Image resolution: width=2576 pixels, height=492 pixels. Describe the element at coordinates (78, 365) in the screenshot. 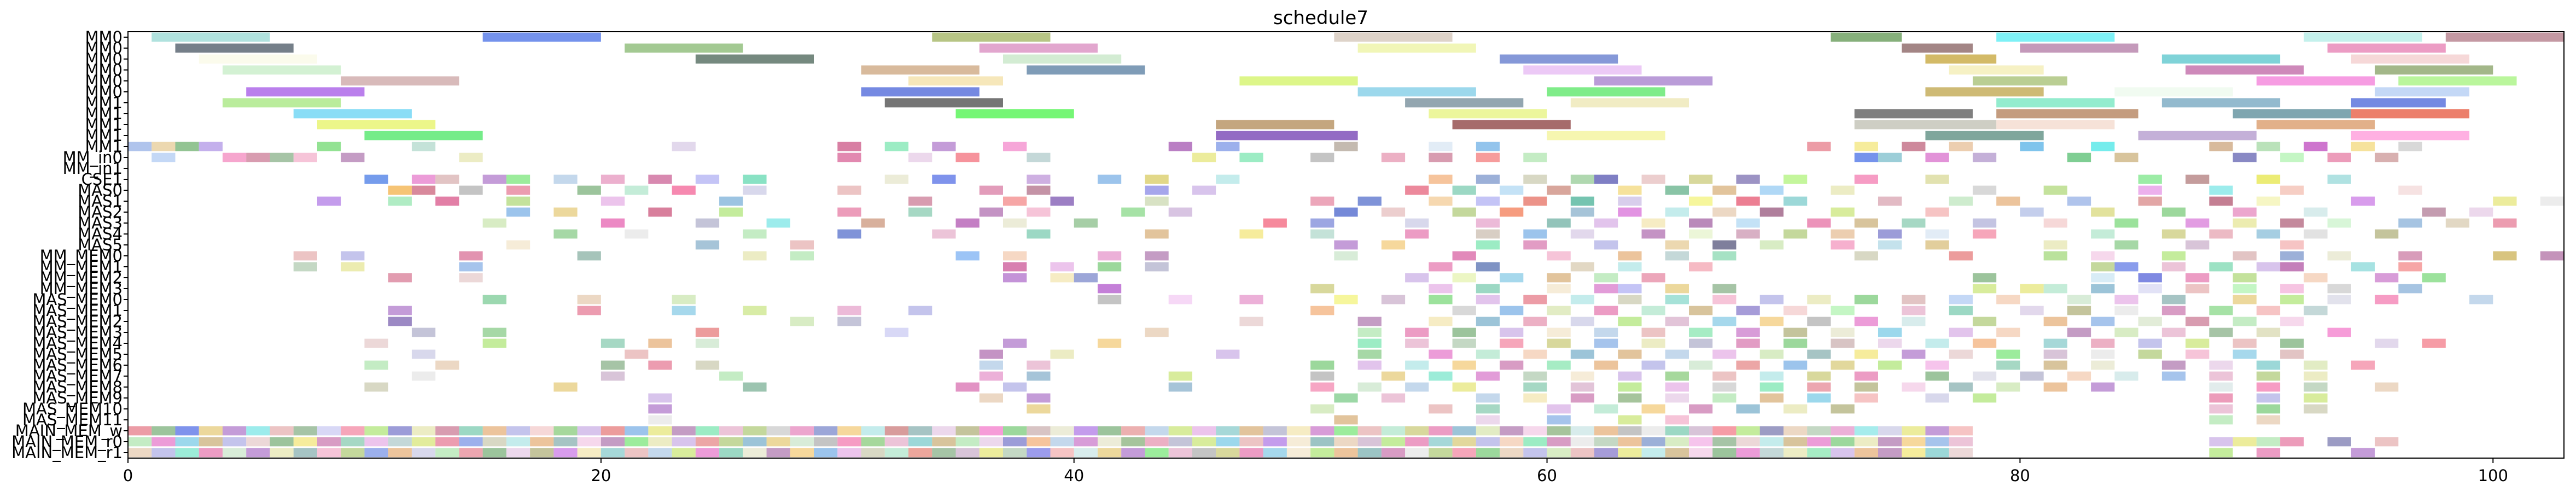

I see `y-tick-label: MAS_MEM6` at that location.